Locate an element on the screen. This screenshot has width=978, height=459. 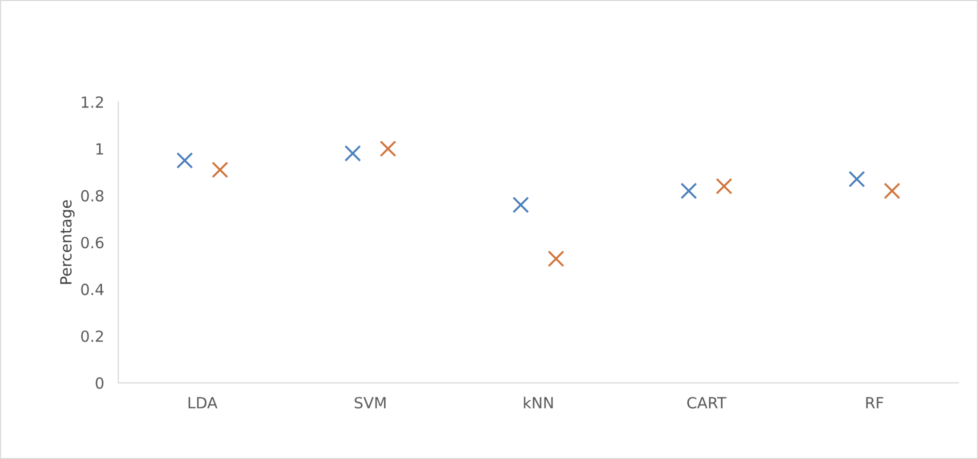
x-tick-label: SVM is located at coordinates (370, 402).